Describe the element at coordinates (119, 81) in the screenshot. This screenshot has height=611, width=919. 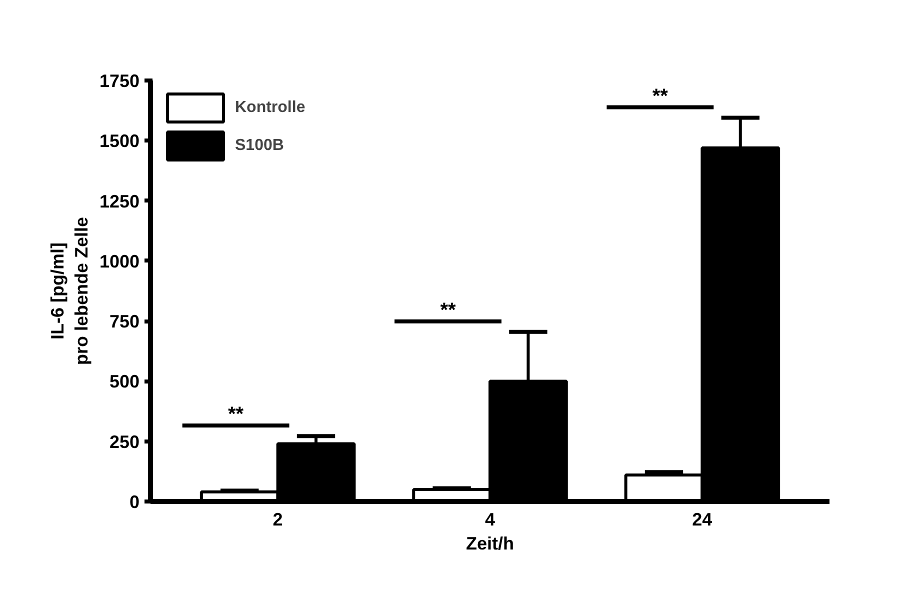
I see `y-tick-label: 1750` at that location.